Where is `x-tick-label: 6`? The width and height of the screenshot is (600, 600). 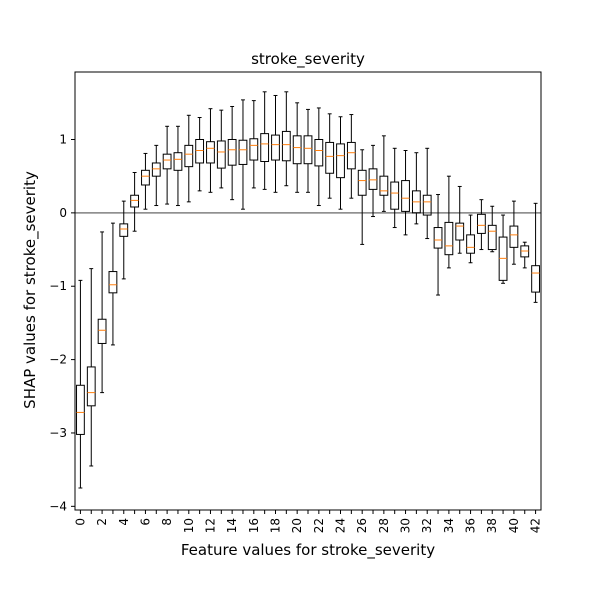 x-tick-label: 6 is located at coordinates (145, 522).